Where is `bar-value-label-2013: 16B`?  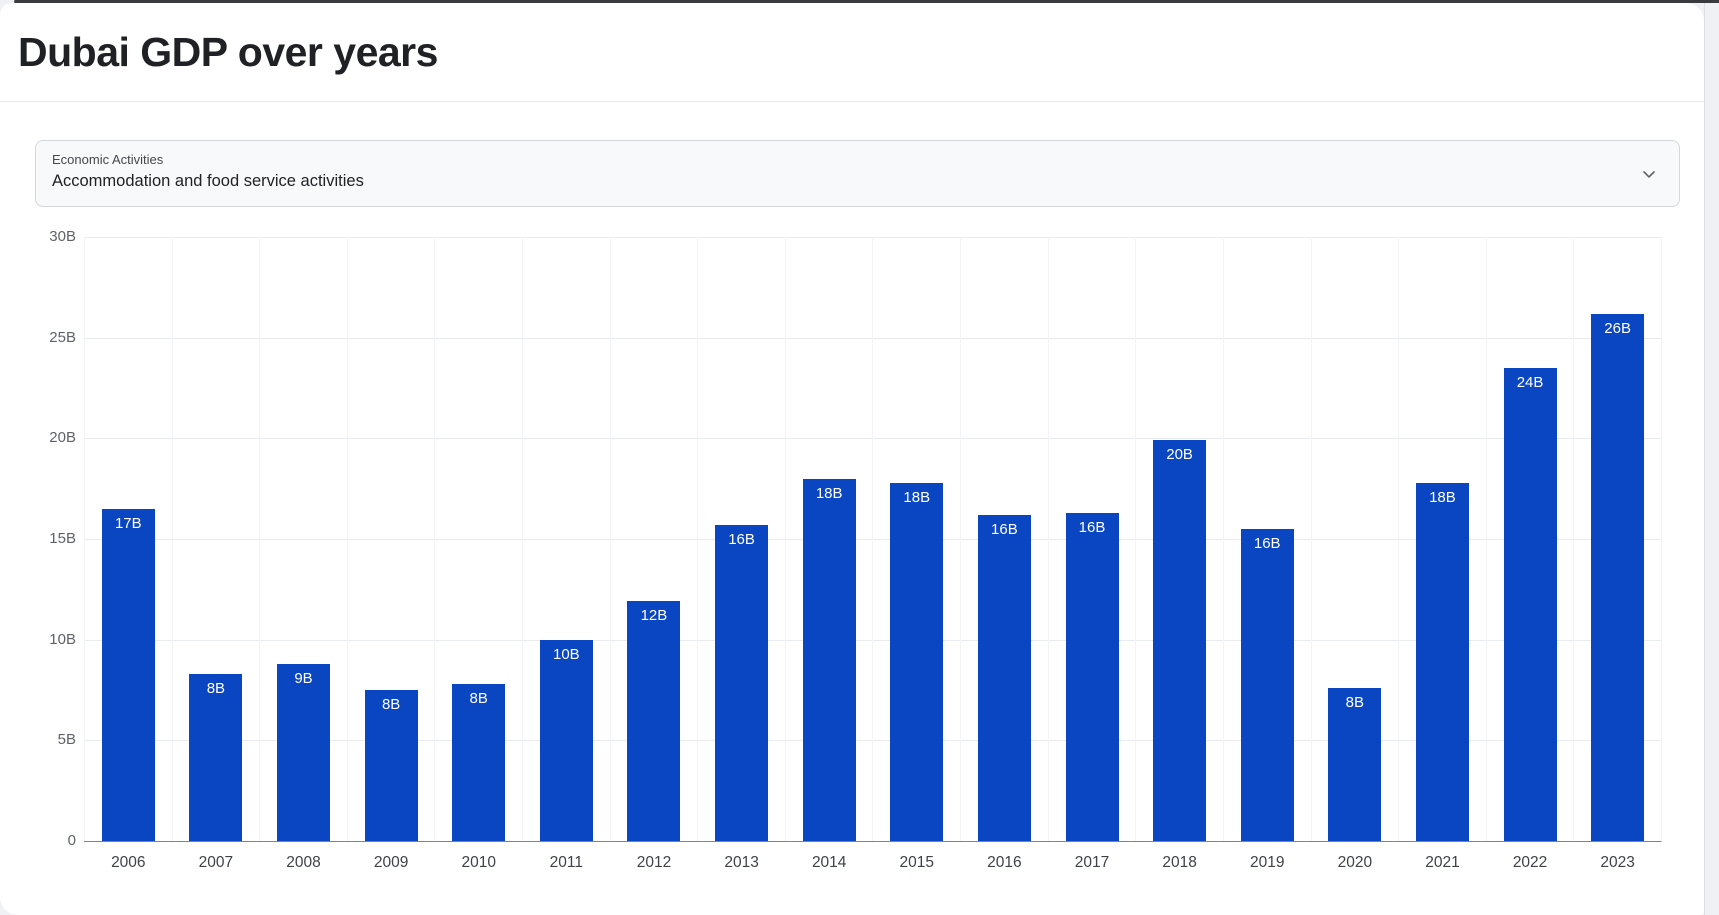
bar-value-label-2013: 16B is located at coordinates (741, 539).